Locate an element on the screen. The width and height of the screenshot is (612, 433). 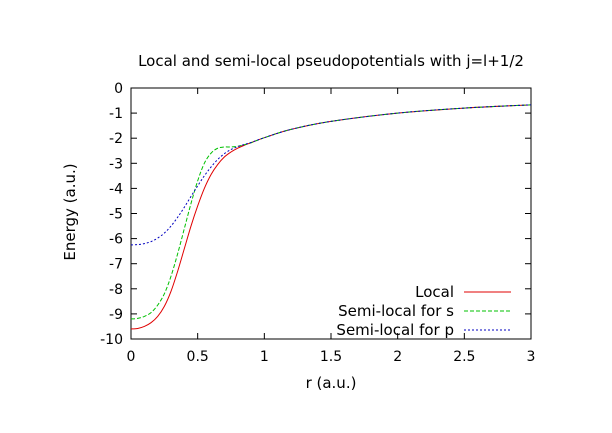
y-tick-label: -7 is located at coordinates (116, 265).